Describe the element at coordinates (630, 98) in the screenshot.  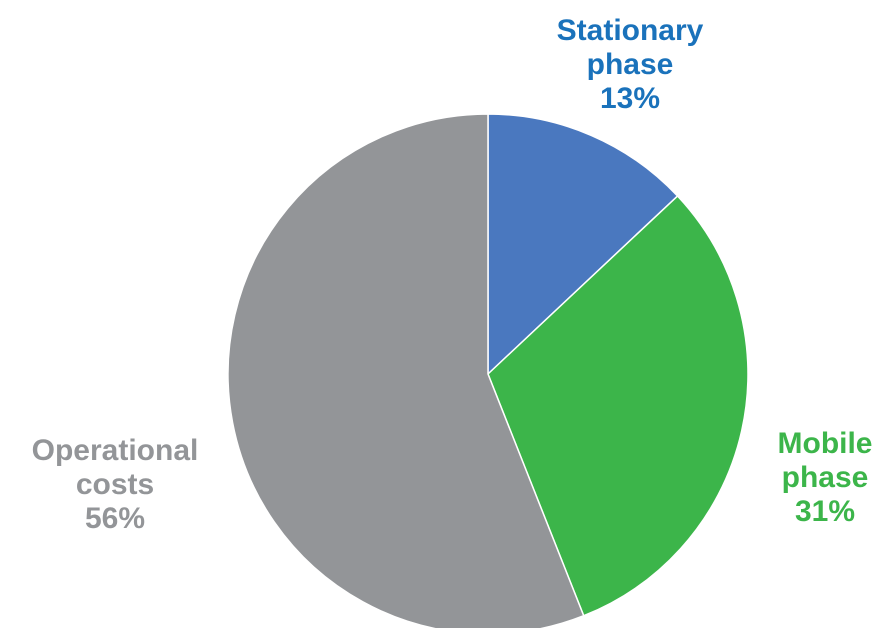
I see `slice-value-label: 13%` at that location.